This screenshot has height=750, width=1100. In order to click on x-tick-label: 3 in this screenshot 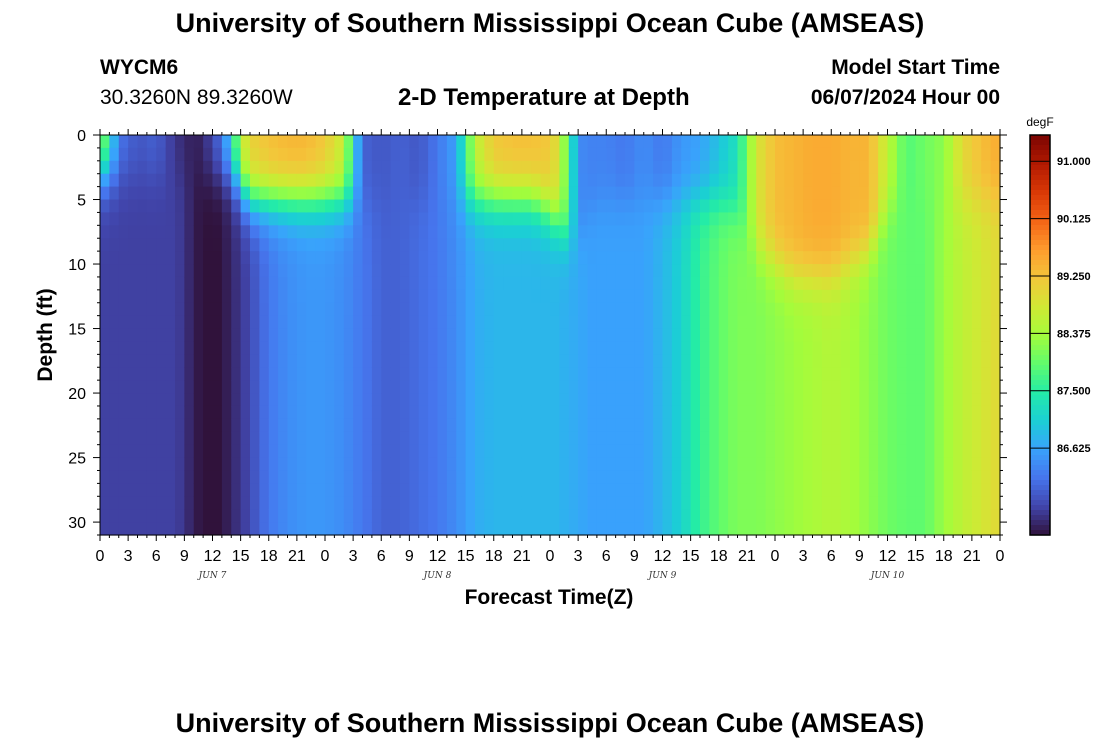, I will do `click(578, 556)`.